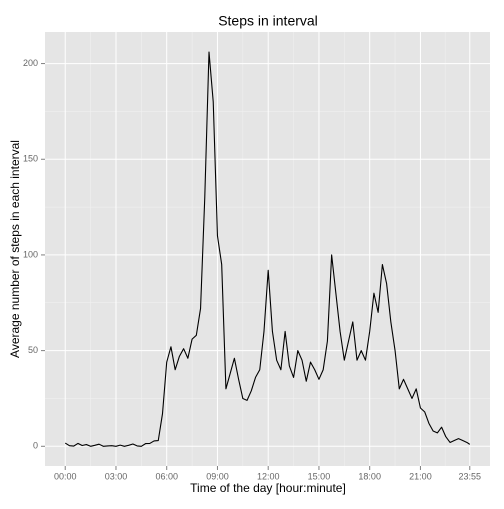  What do you see at coordinates (116, 476) in the screenshot?
I see `x-tick-label: 03:00` at bounding box center [116, 476].